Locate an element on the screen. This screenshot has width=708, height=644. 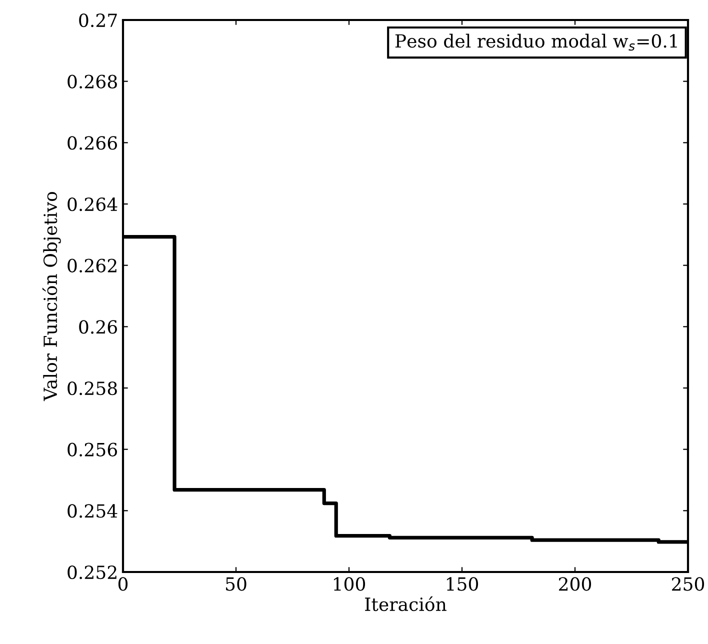
x-tick-label: 200 is located at coordinates (575, 584).